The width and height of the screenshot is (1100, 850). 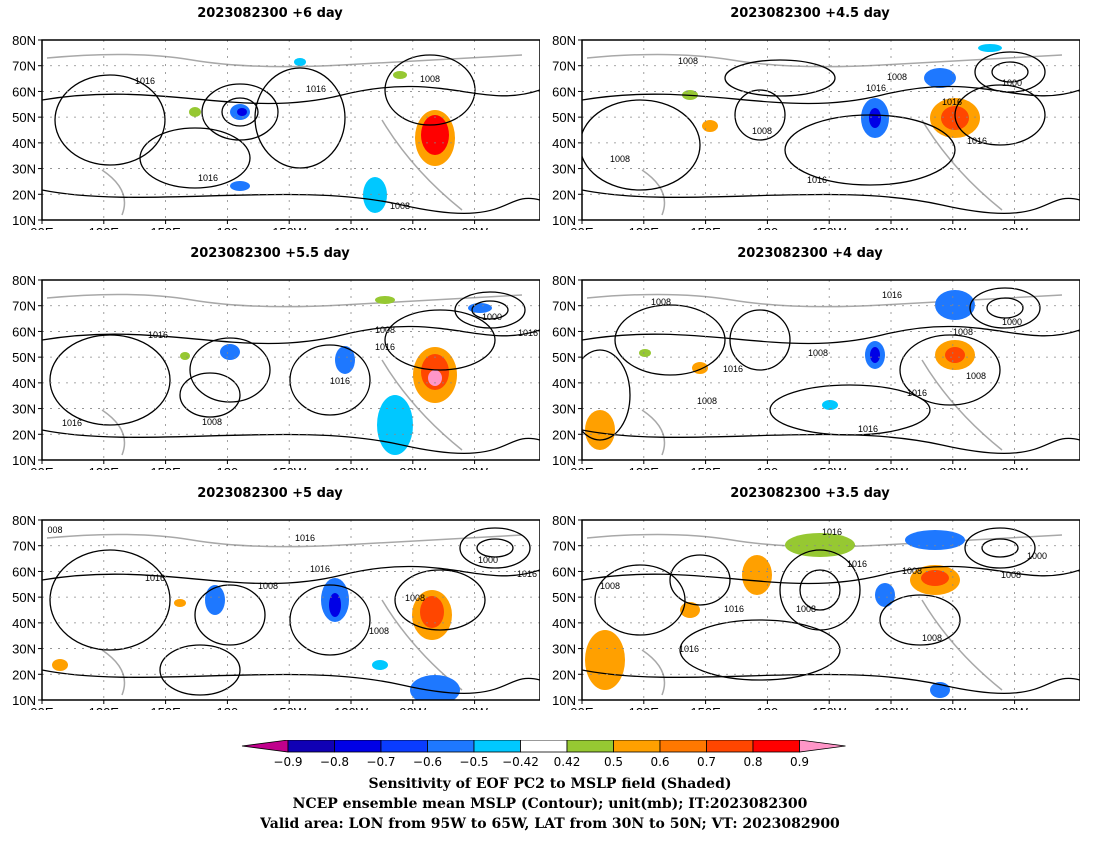 What do you see at coordinates (473, 762) in the screenshot?
I see `colorbar-tick-label: −0.5` at bounding box center [473, 762].